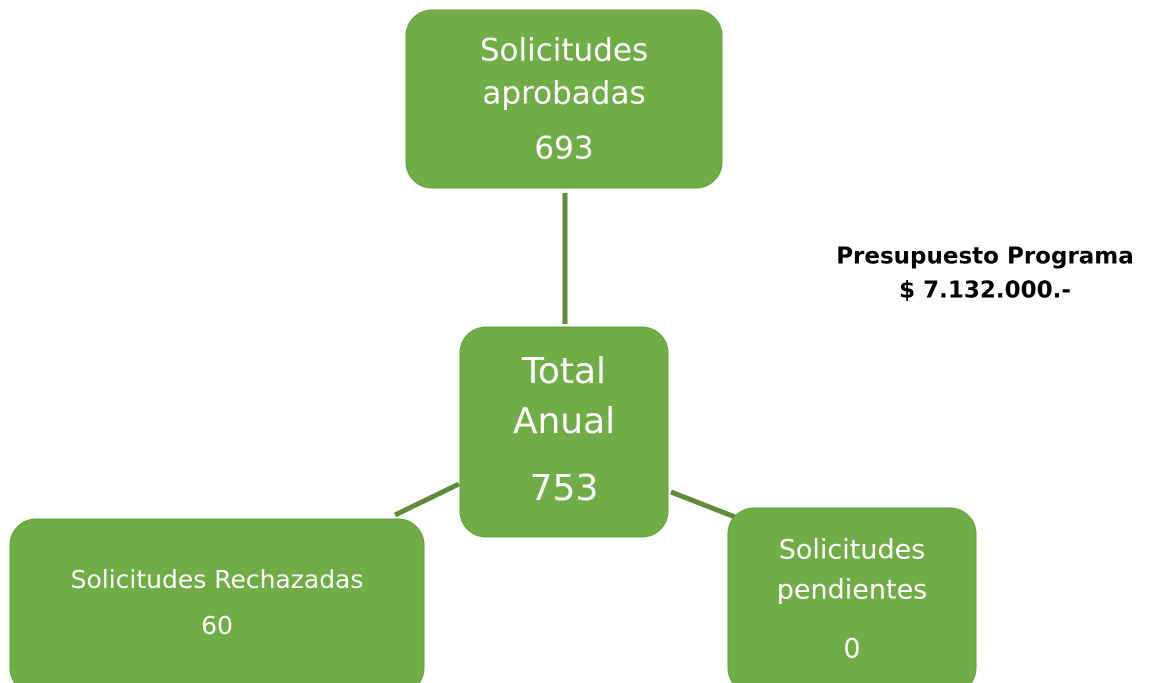 This screenshot has width=1153, height=683. I want to click on node-value: 693, so click(563, 149).